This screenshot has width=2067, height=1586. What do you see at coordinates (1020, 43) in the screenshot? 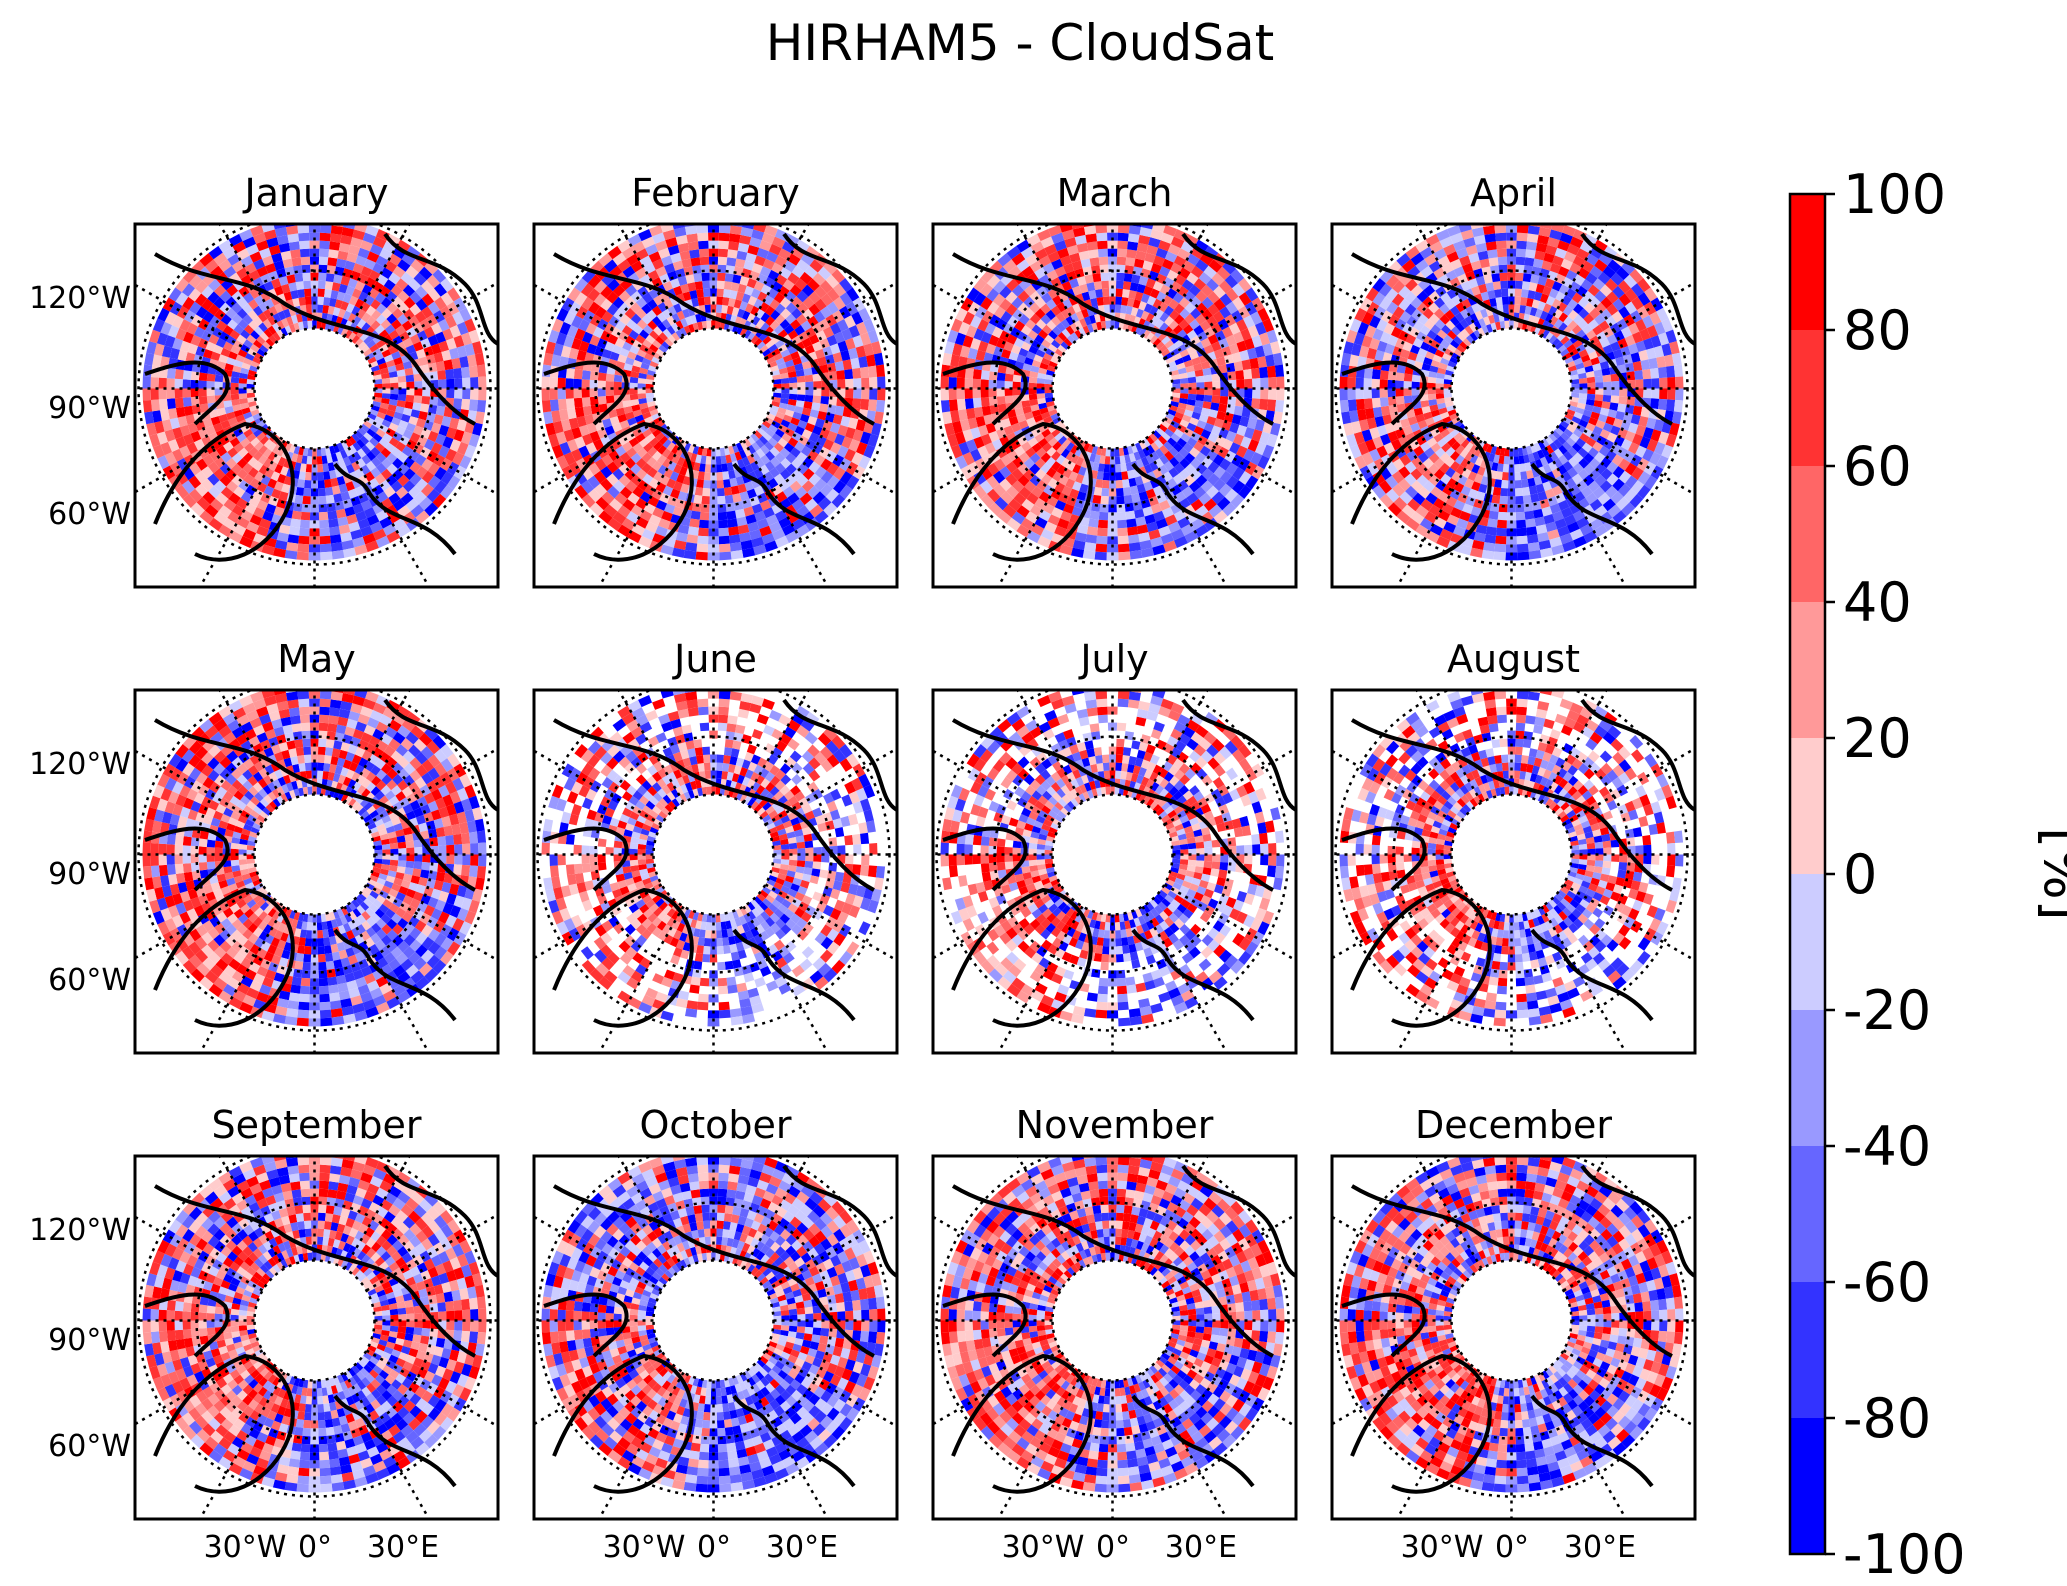
I see `figure-title: HIRHAM5 - CloudSat` at bounding box center [1020, 43].